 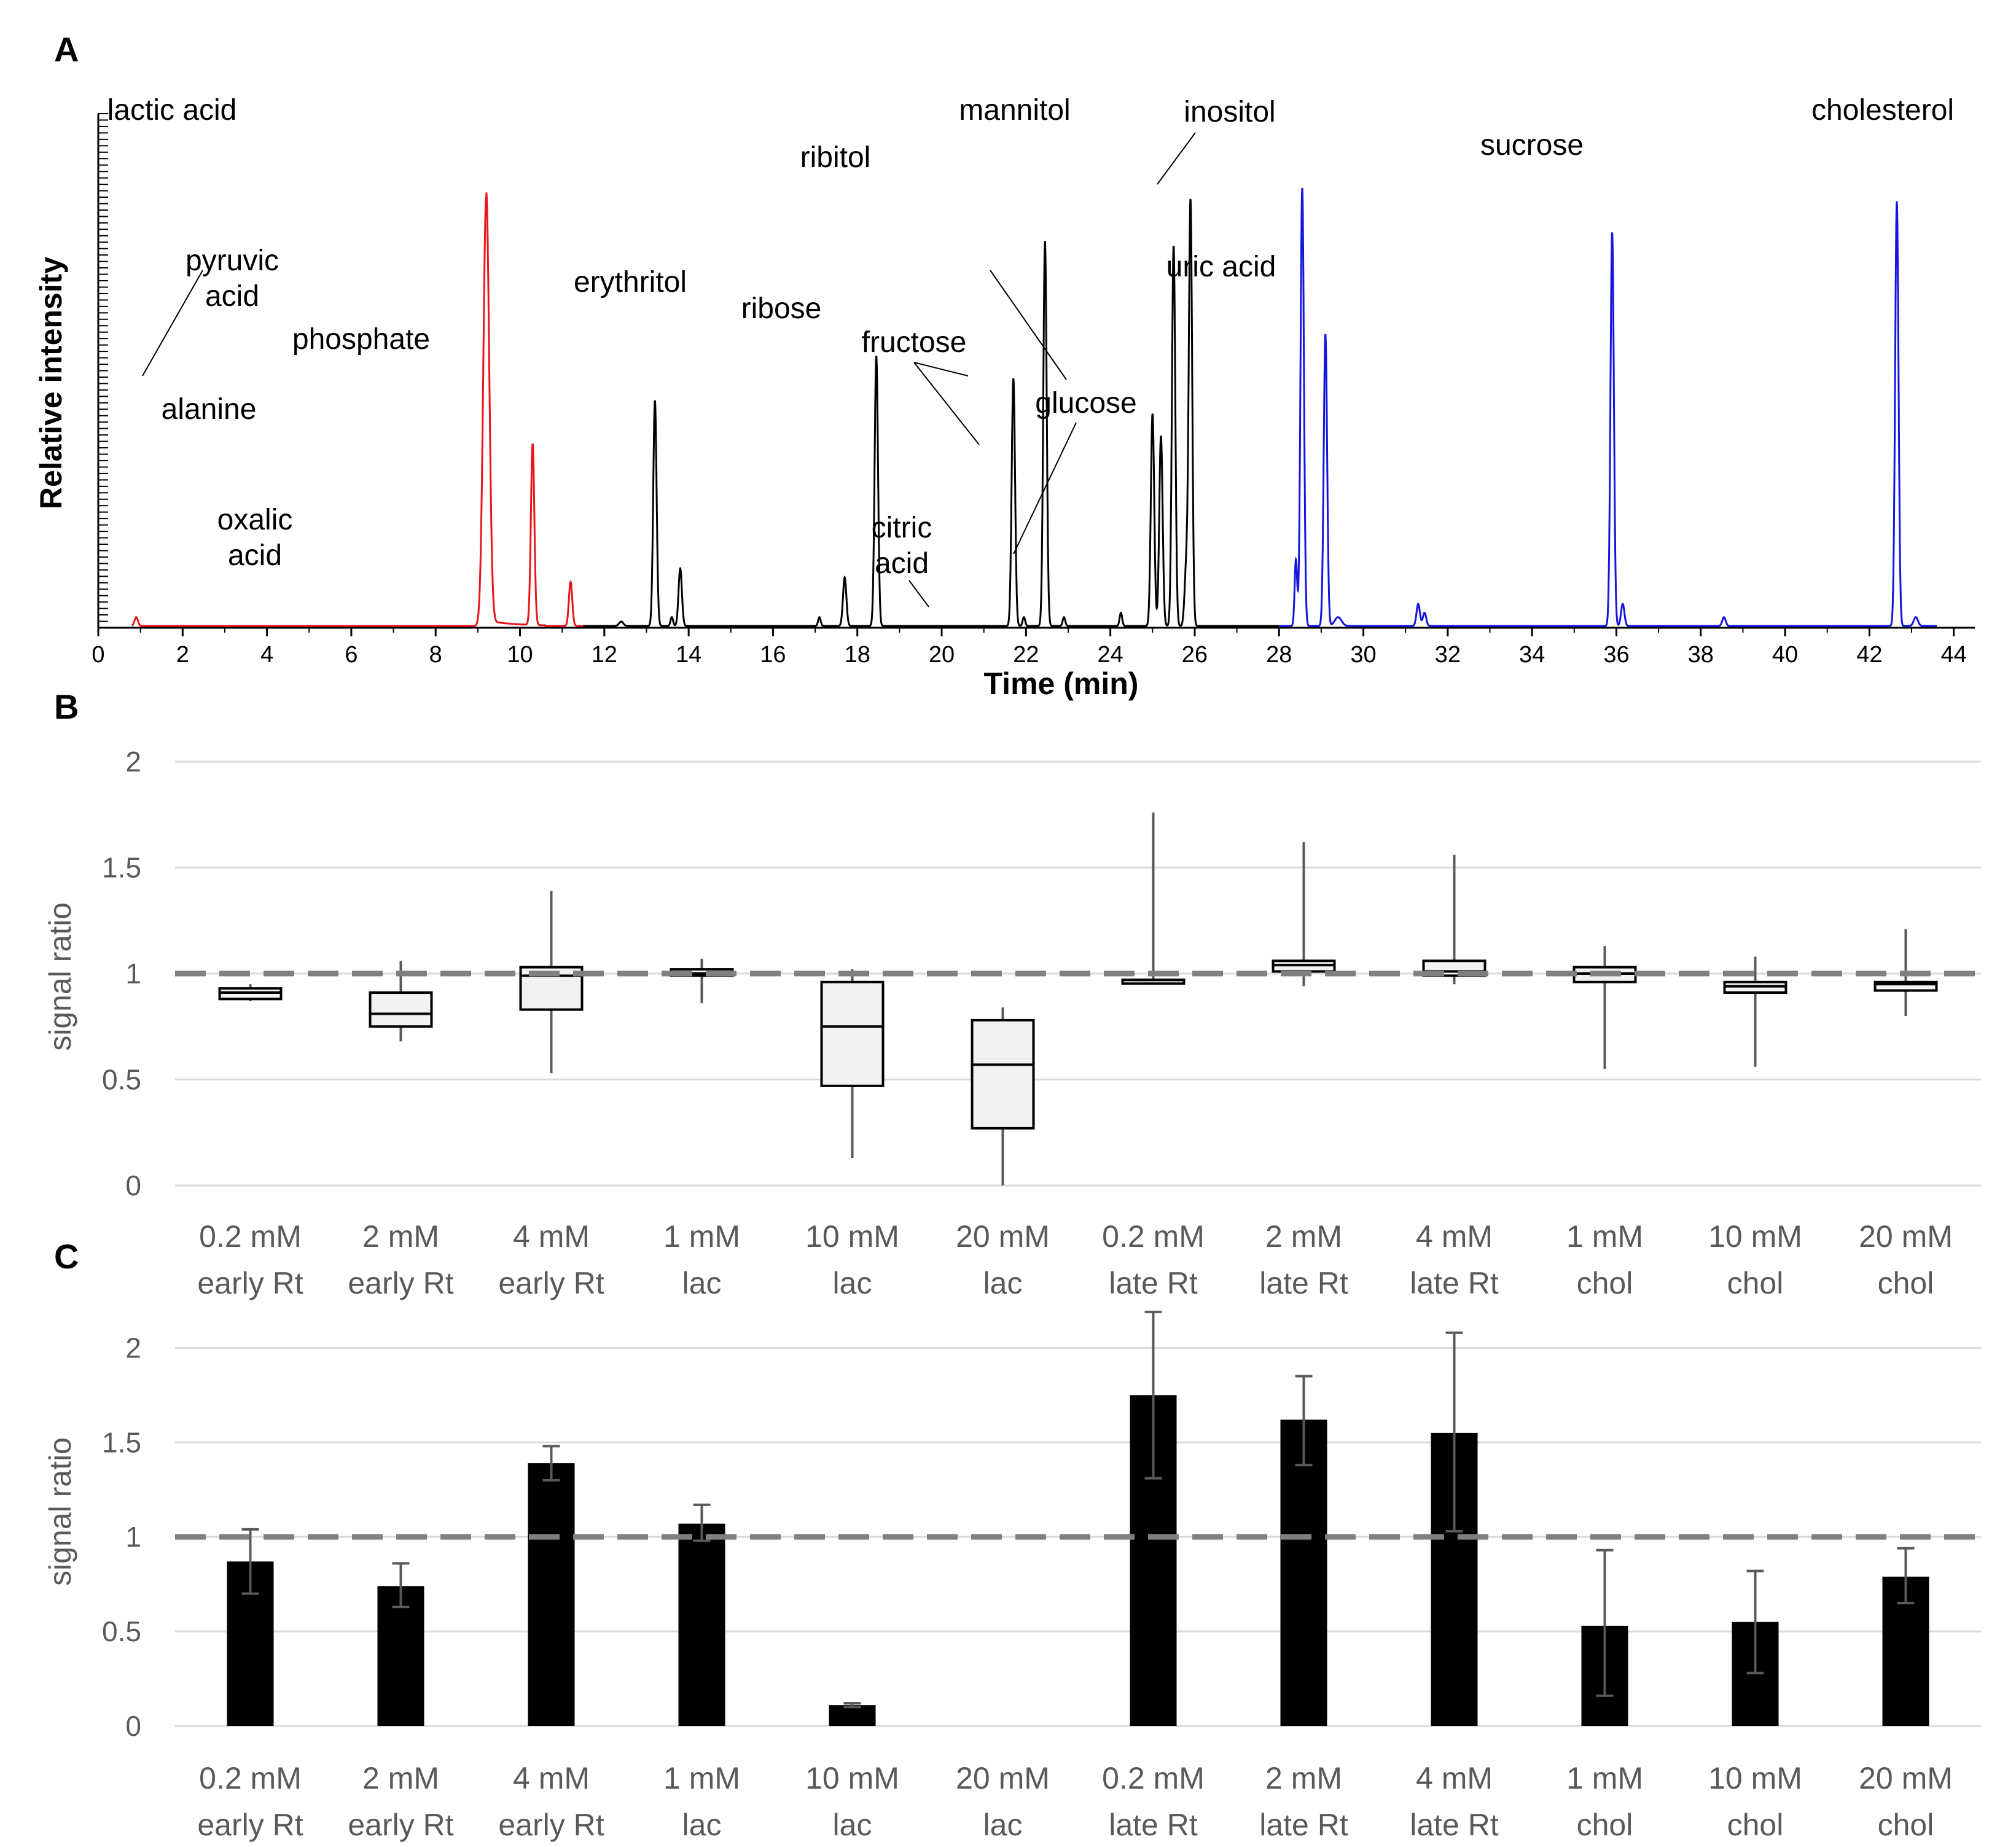 What do you see at coordinates (66, 706) in the screenshot?
I see `panel-label-b: B` at bounding box center [66, 706].